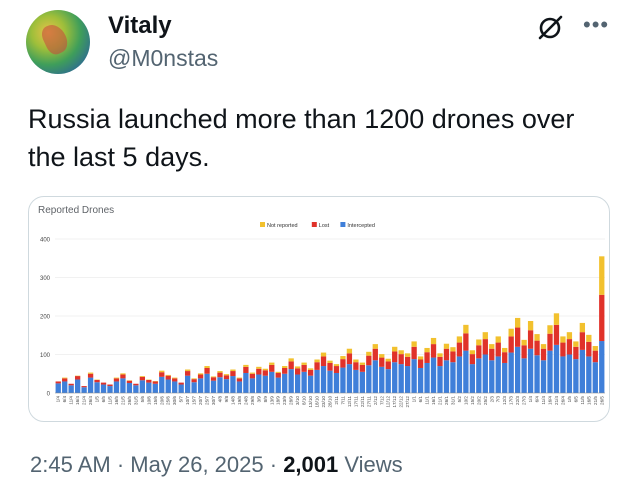 The width and height of the screenshot is (640, 488). I want to click on y-tick-label: 300, so click(45, 279).